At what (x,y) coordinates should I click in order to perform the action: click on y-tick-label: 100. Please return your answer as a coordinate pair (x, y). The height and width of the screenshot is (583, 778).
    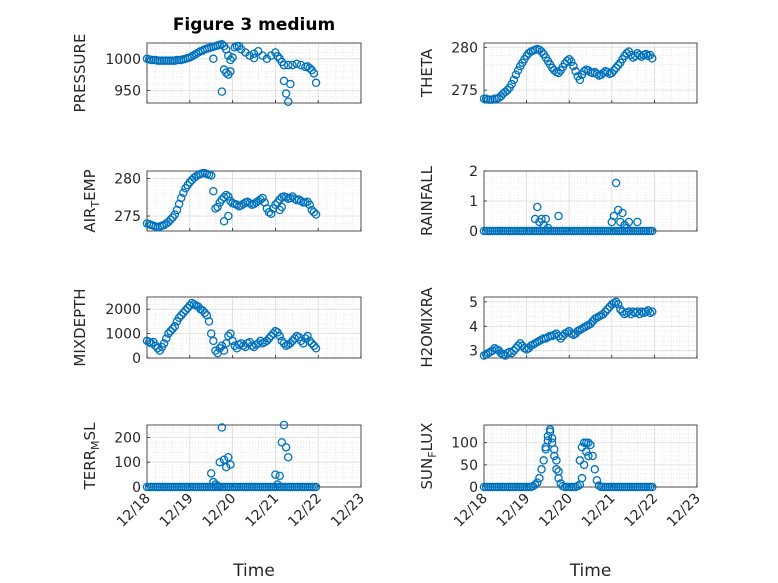
    Looking at the image, I should click on (464, 444).